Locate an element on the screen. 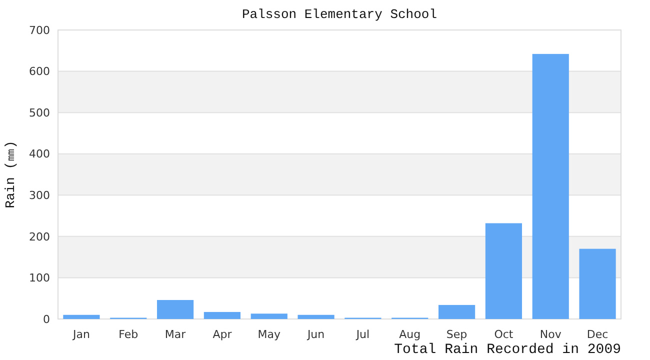 Image resolution: width=650 pixels, height=360 pixels. y-tick-label: 500 is located at coordinates (39, 113).